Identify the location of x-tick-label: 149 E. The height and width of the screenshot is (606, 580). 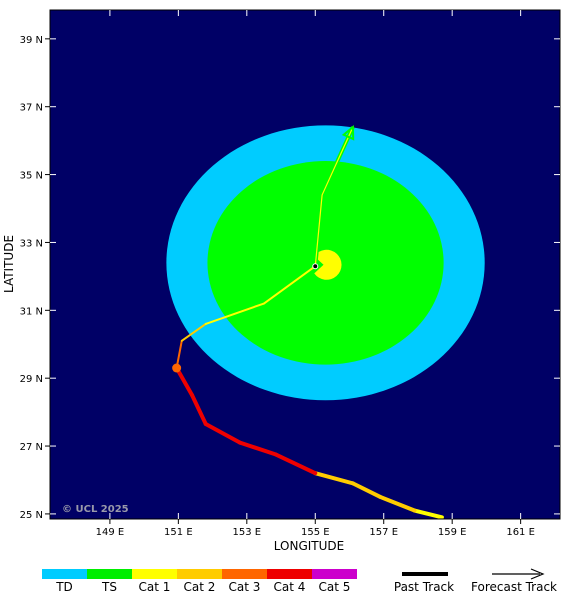
(110, 532).